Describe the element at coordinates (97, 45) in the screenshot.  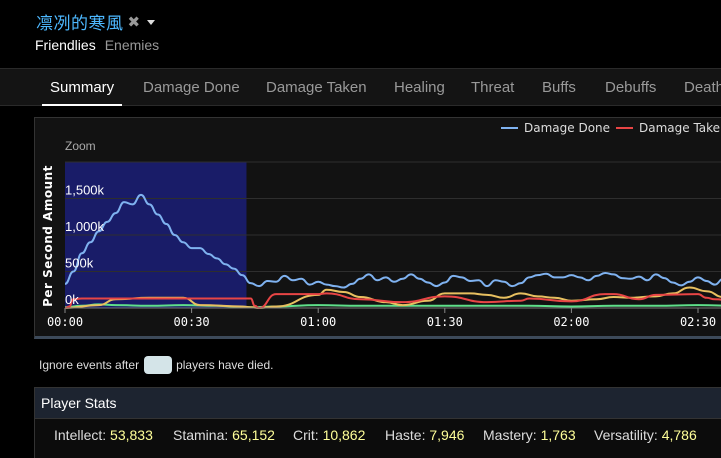
I see `faction-switch: Friendlies Enemies` at that location.